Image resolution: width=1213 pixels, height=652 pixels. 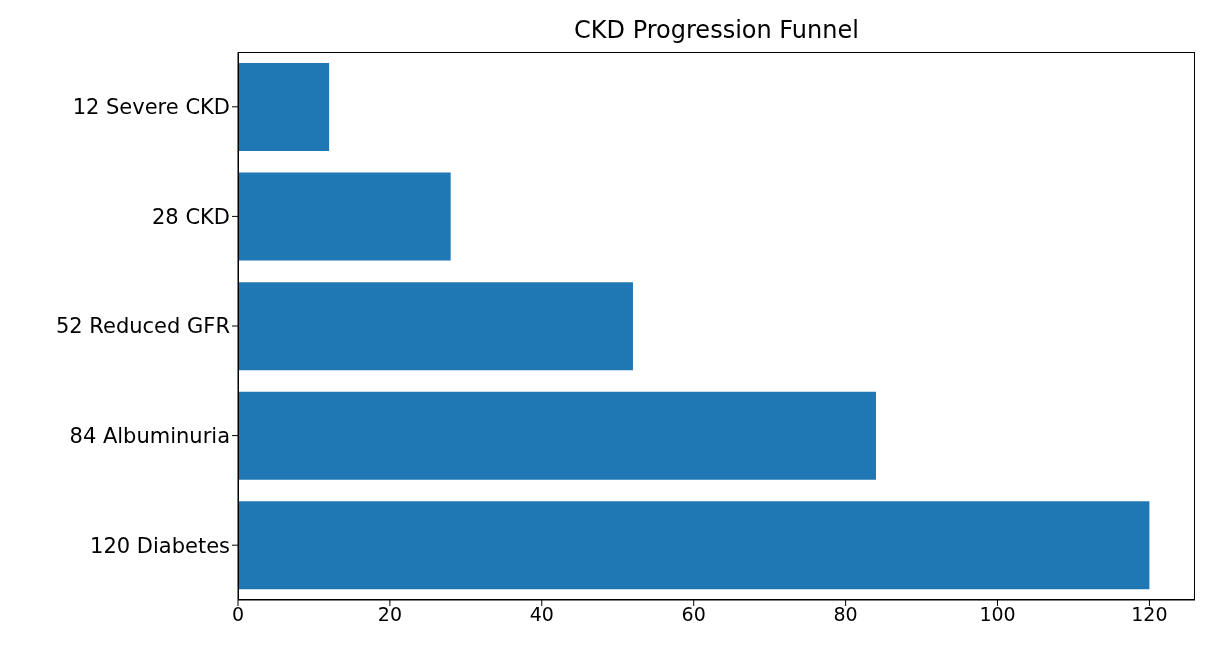 What do you see at coordinates (160, 545) in the screenshot?
I see `y-tick-label: 120 Diabetes` at bounding box center [160, 545].